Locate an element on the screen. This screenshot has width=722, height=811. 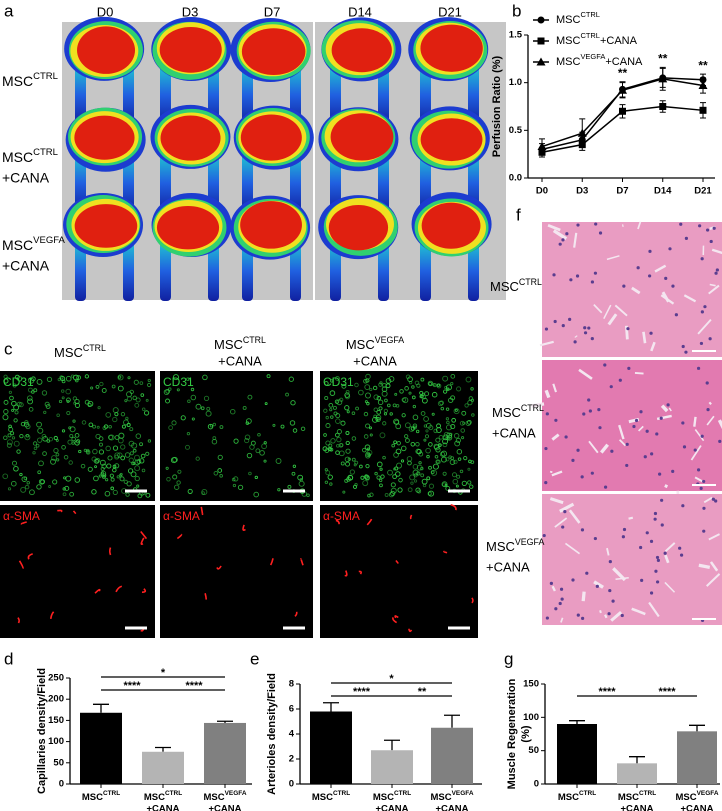
x-tick-label: MSCCTRL is located at coordinates (392, 796).